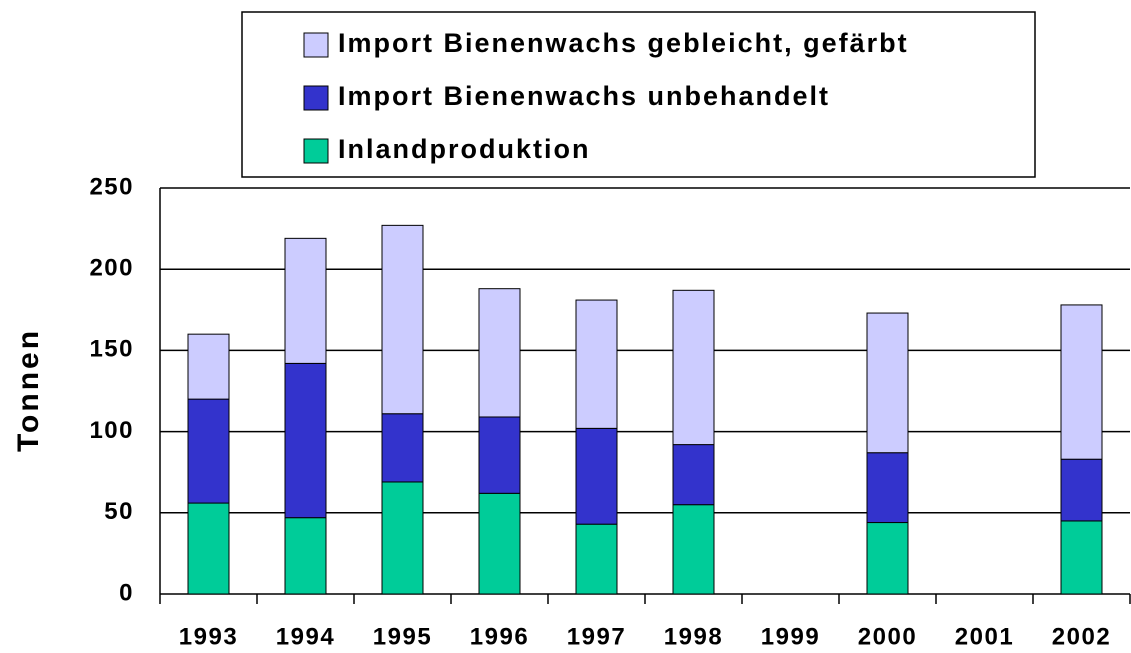 Image resolution: width=1131 pixels, height=653 pixels. I want to click on legend-label: Inlandproduktion, so click(464, 149).